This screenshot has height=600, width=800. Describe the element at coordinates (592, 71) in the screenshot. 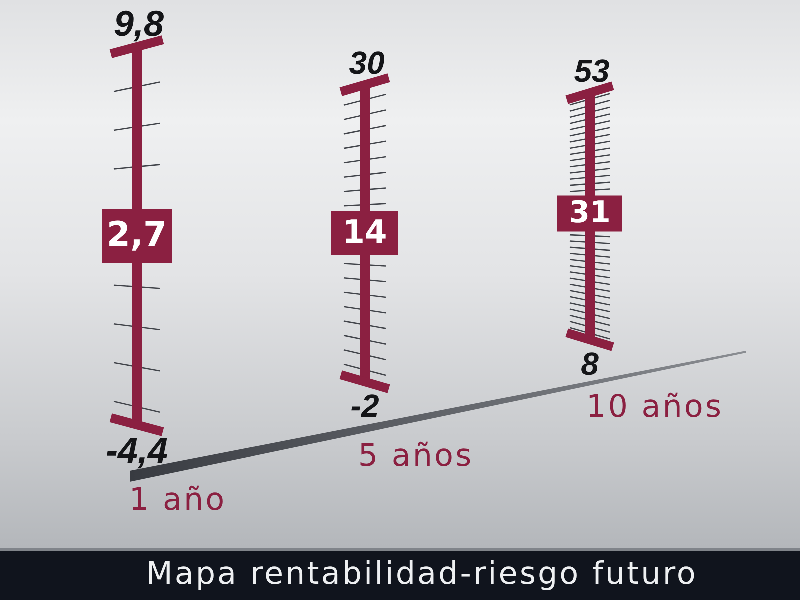

I see `data-label: 53` at that location.